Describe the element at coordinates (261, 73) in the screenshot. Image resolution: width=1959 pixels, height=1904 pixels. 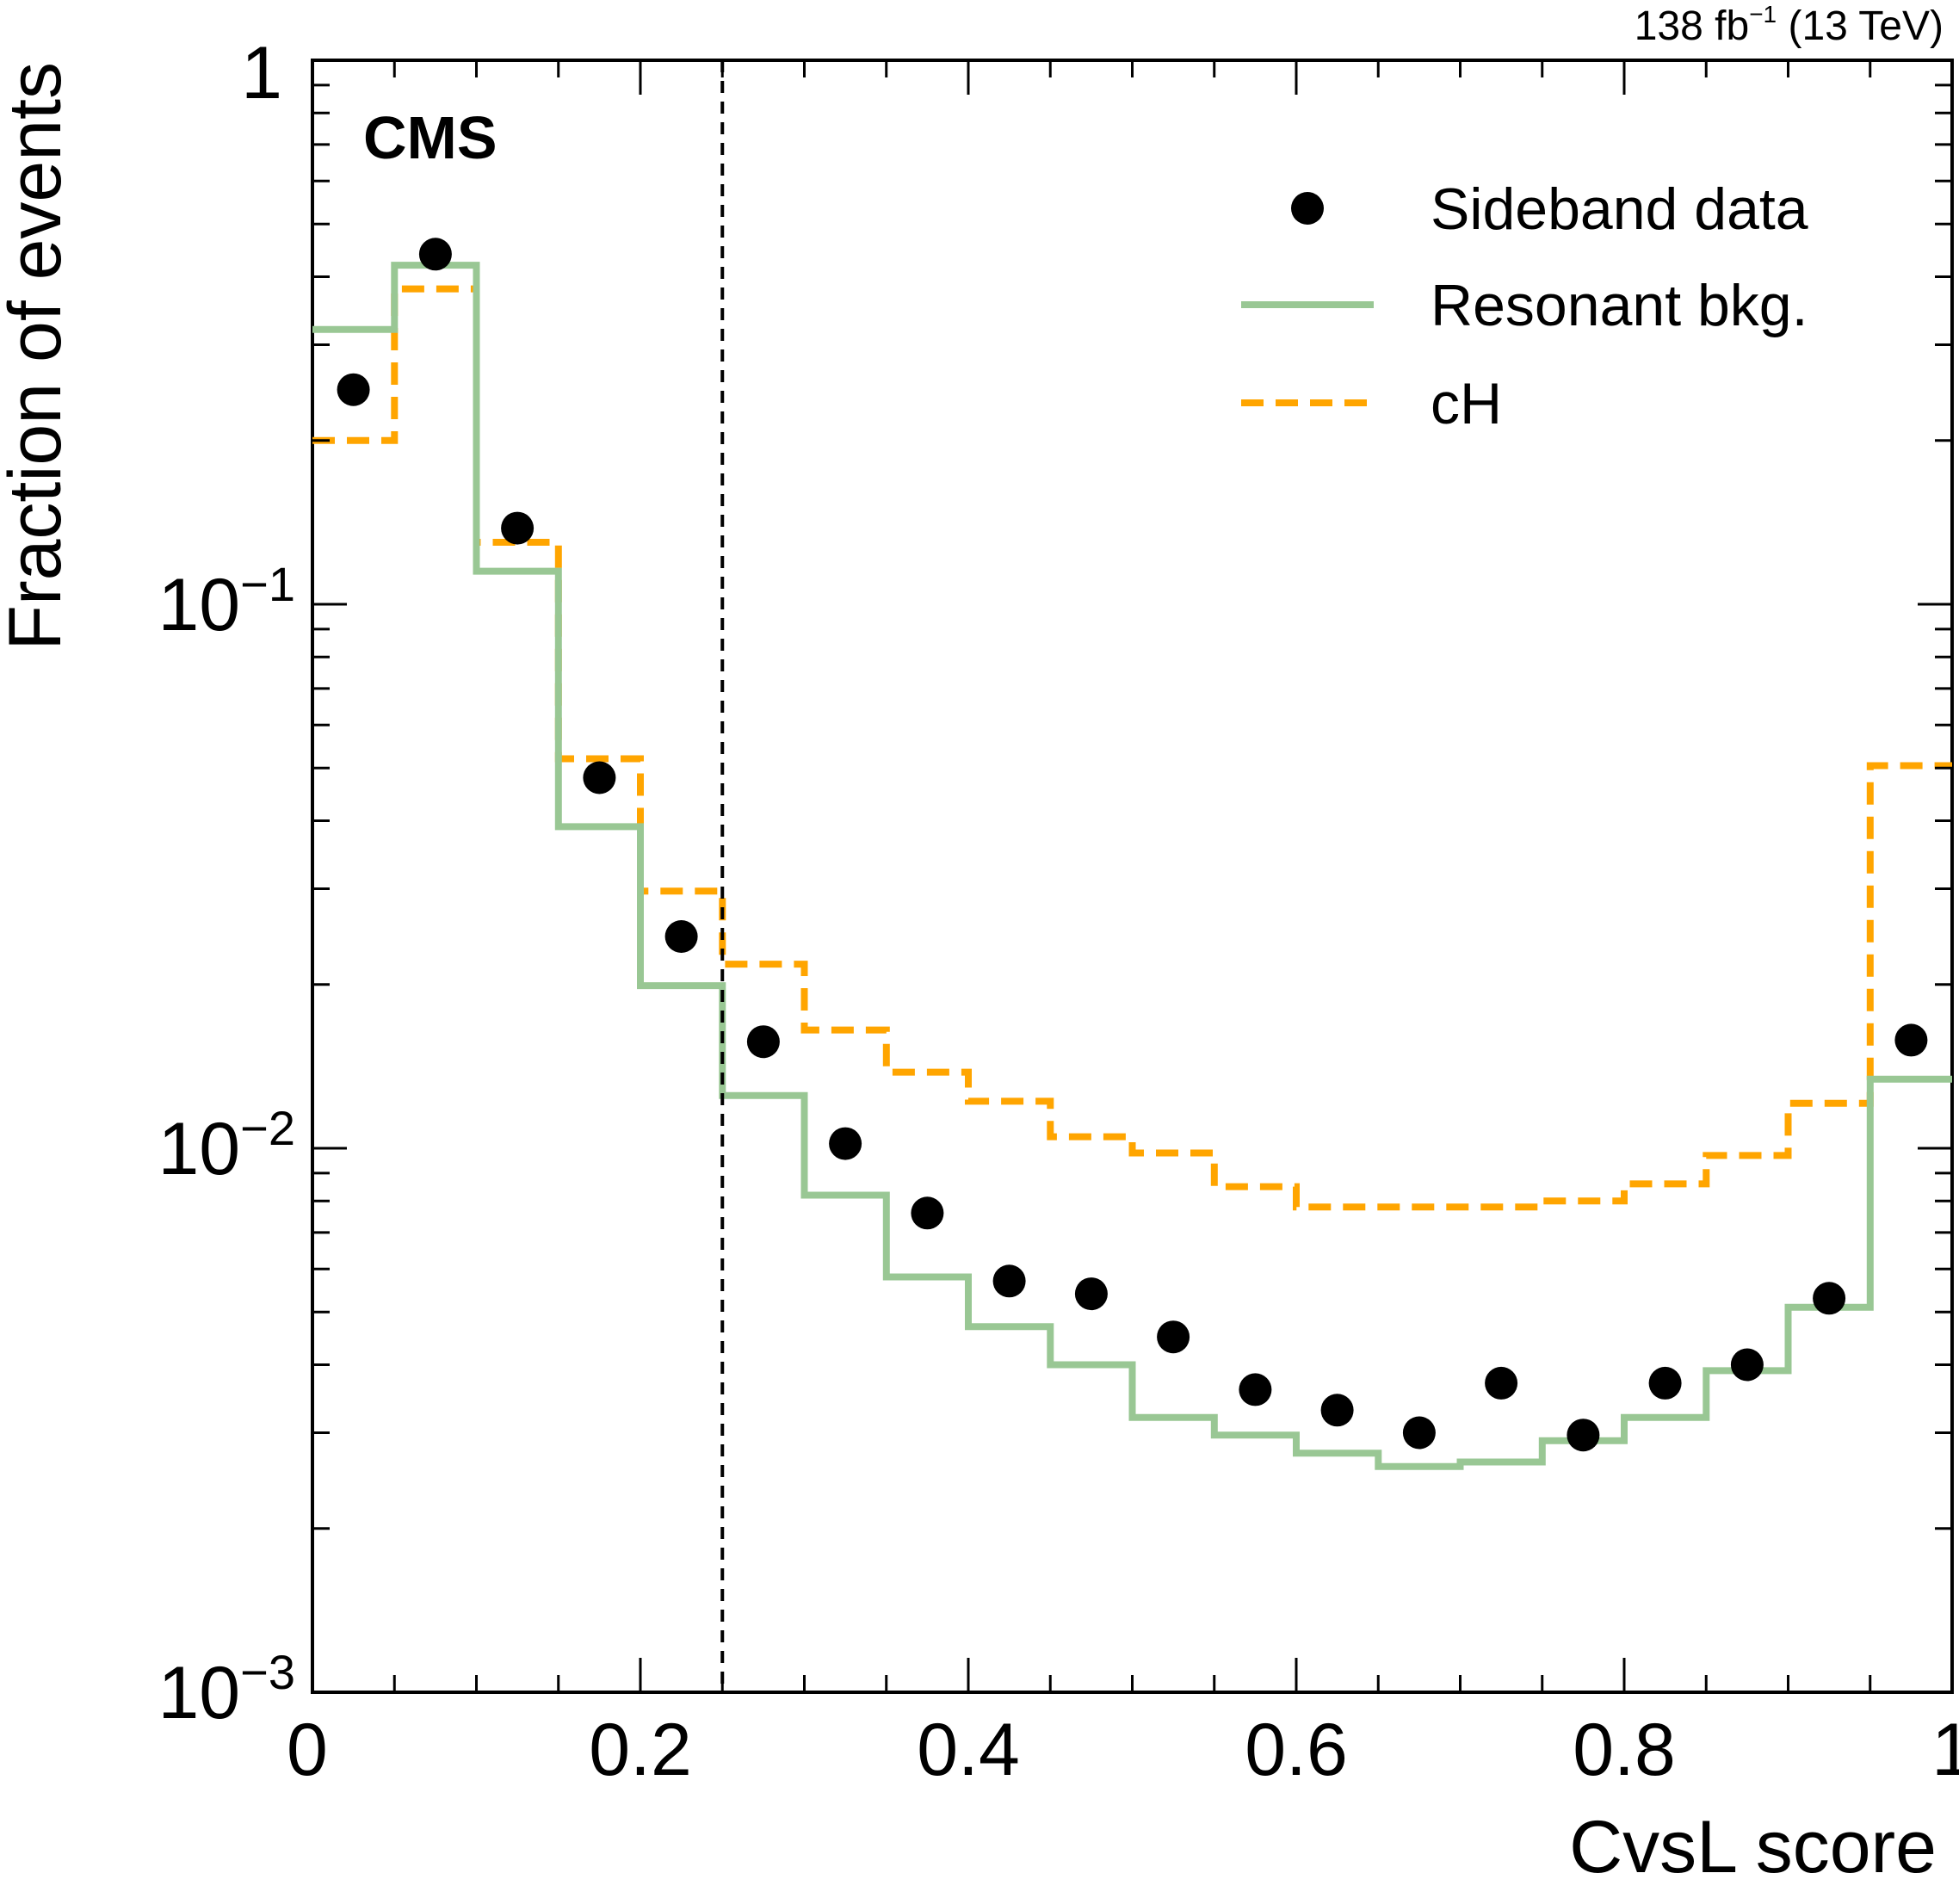
I see `y-tick-label: 1` at that location.